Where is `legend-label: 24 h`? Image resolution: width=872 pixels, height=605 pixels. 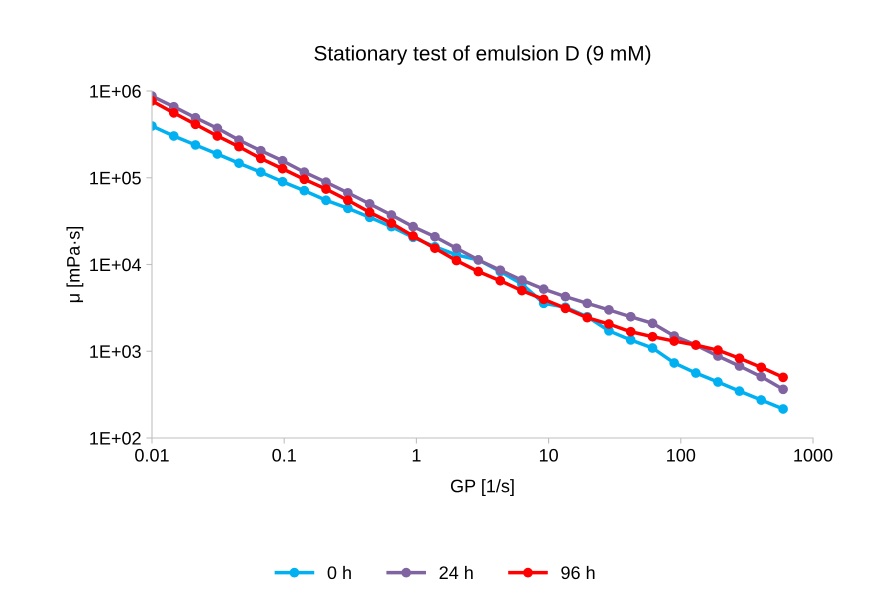 legend-label: 24 h is located at coordinates (456, 572).